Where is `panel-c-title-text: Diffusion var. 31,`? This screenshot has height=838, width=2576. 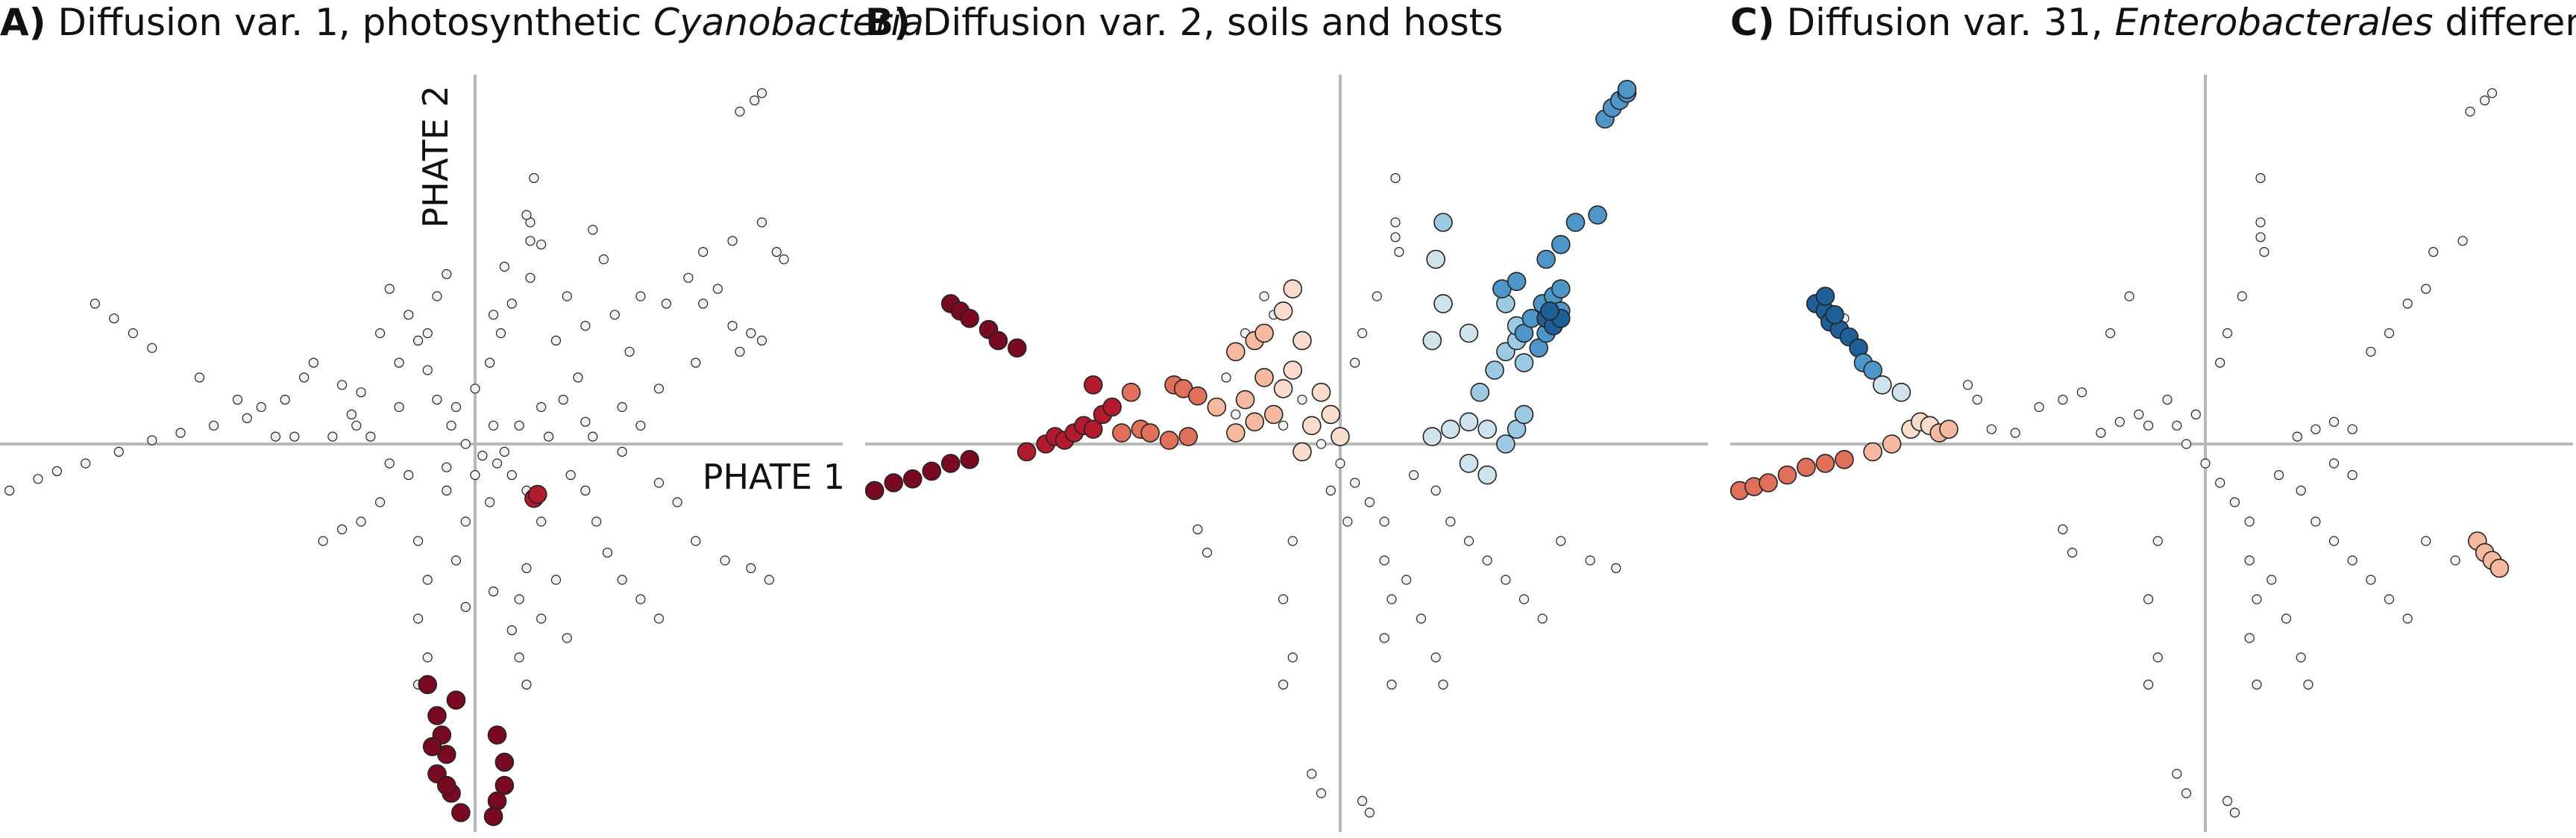
panel-c-title-text: Diffusion var. 31, is located at coordinates (1945, 22).